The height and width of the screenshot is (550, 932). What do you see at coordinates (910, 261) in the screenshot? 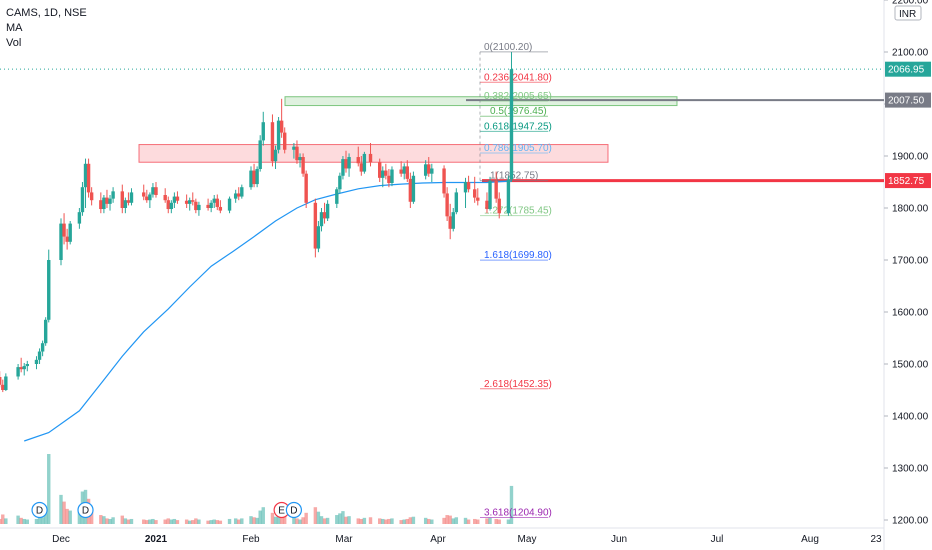
I see `y-tick-label: 1700.00` at bounding box center [910, 261].